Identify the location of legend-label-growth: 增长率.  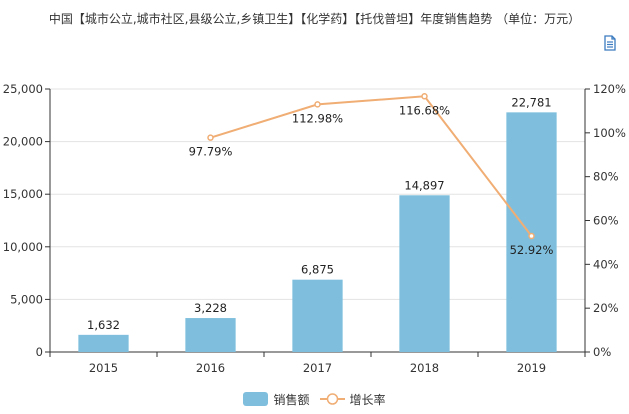
(367, 399).